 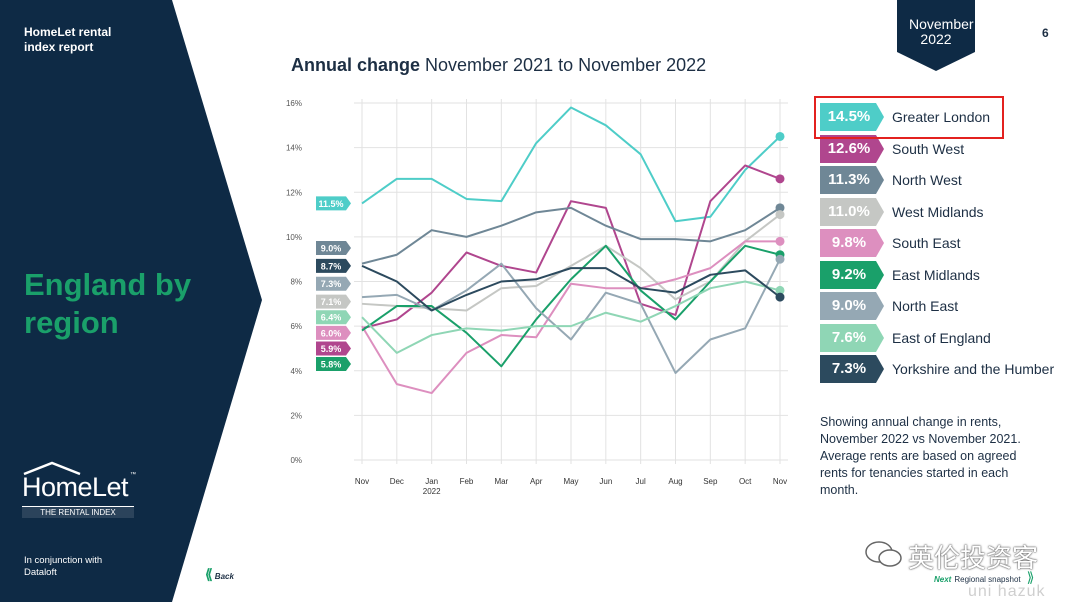 I want to click on legend-name: West Midlands, so click(x=938, y=211).